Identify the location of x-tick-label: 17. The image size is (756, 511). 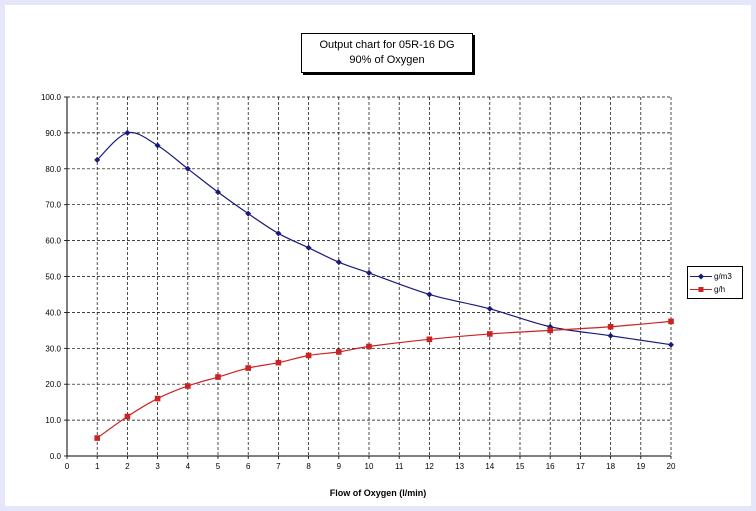
(580, 466).